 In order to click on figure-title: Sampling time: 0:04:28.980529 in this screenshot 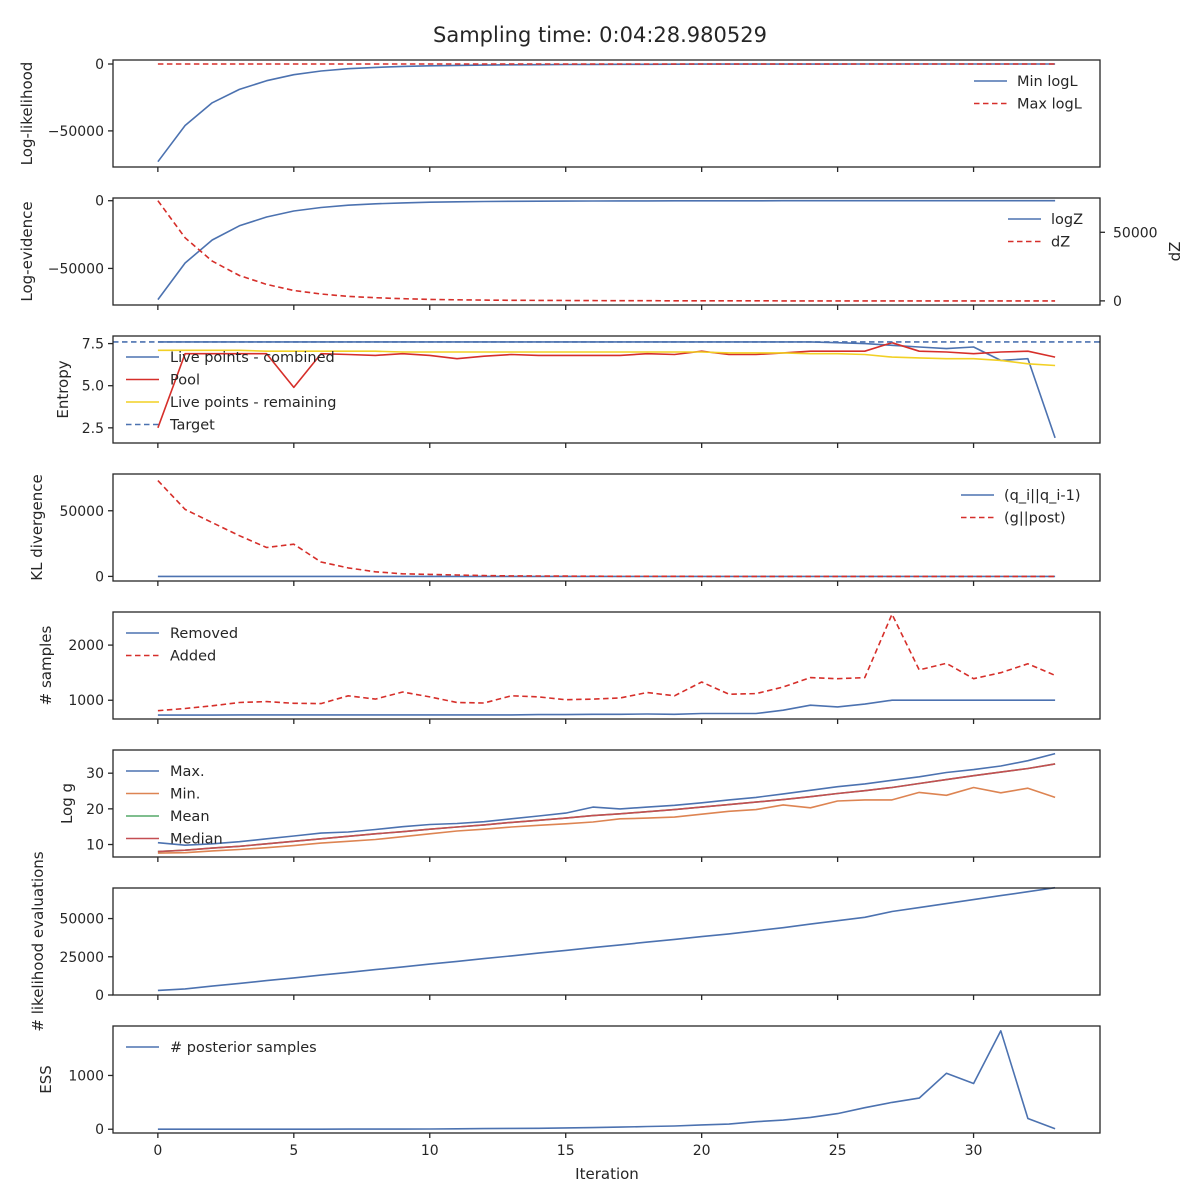, I will do `click(600, 35)`.